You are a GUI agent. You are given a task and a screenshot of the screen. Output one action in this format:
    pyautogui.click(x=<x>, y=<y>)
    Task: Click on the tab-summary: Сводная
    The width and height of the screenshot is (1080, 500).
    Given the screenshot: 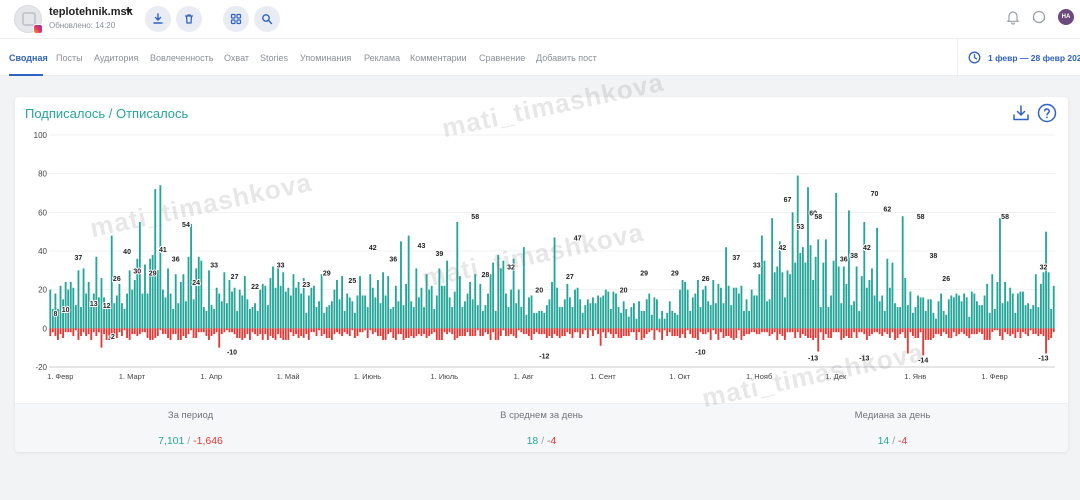 What is the action you would take?
    pyautogui.click(x=28, y=58)
    